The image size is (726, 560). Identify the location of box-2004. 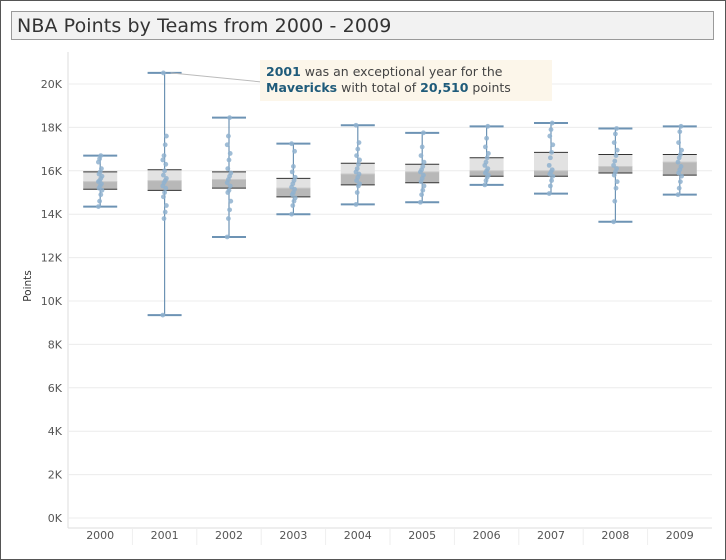
(357, 164).